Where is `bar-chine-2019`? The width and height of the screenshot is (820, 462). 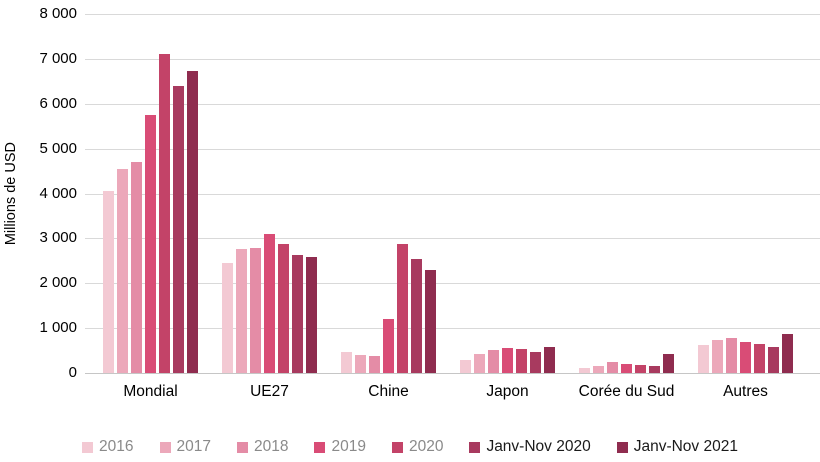 bar-chine-2019 is located at coordinates (388, 346).